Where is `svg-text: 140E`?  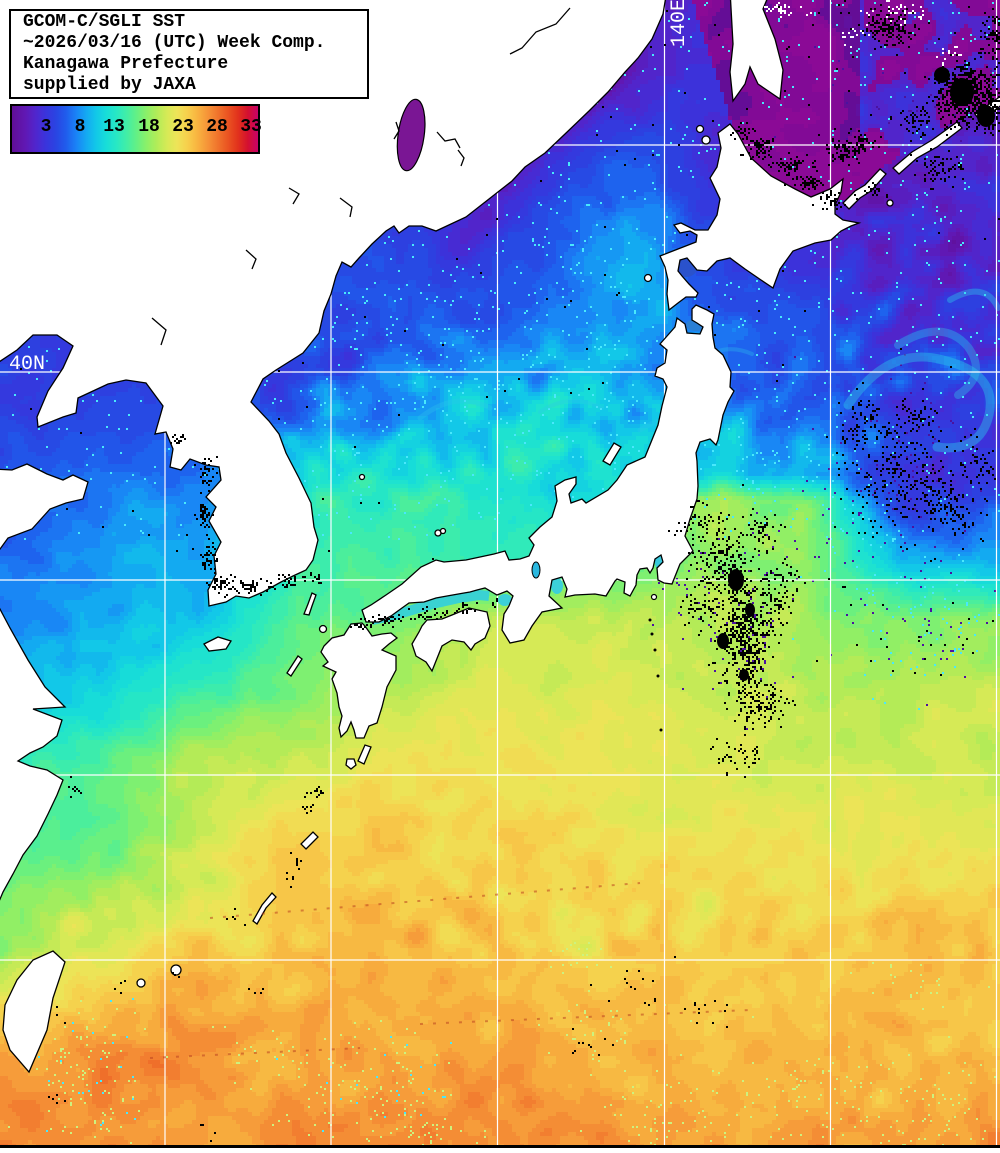
svg-text: 140E is located at coordinates (679, 23).